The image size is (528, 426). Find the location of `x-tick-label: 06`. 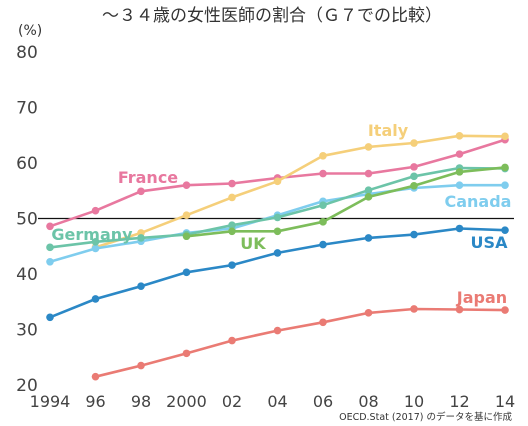

x-tick-label: 06 is located at coordinates (323, 401).